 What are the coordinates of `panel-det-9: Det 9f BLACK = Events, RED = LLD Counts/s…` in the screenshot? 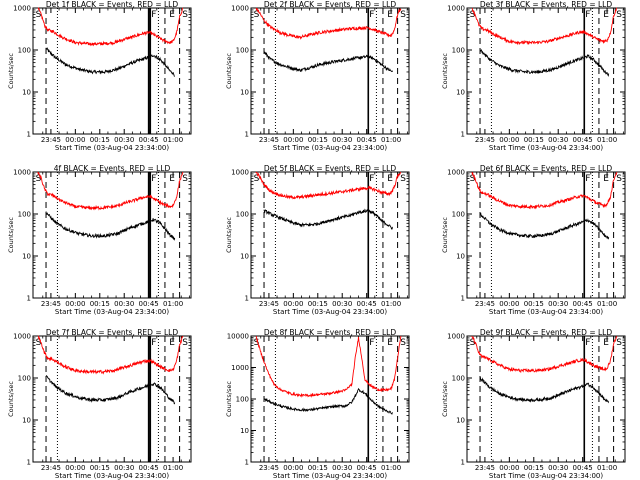 It's located at (533, 404).